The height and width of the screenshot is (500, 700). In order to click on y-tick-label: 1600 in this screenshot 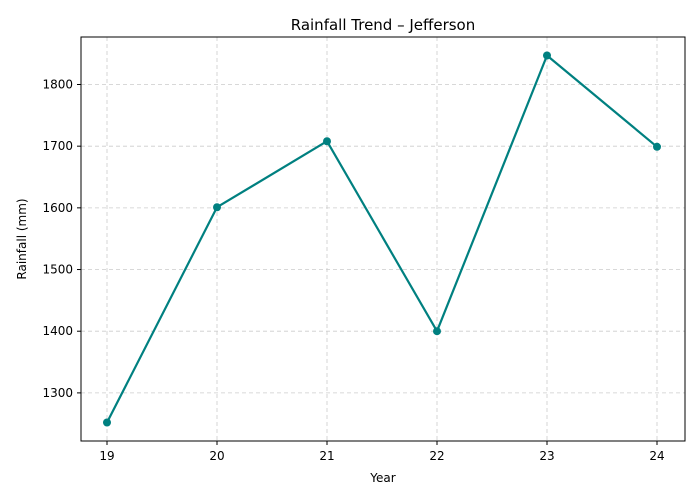, I will do `click(57, 208)`.